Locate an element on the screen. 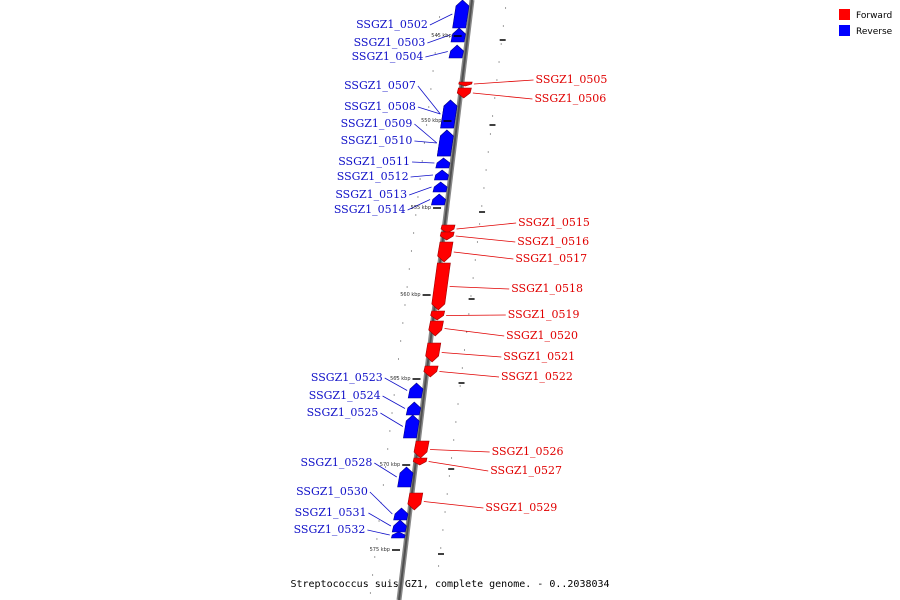 The image size is (900, 600). gene-label-ssgz1-0525: SSGZ1_0525 is located at coordinates (343, 412).